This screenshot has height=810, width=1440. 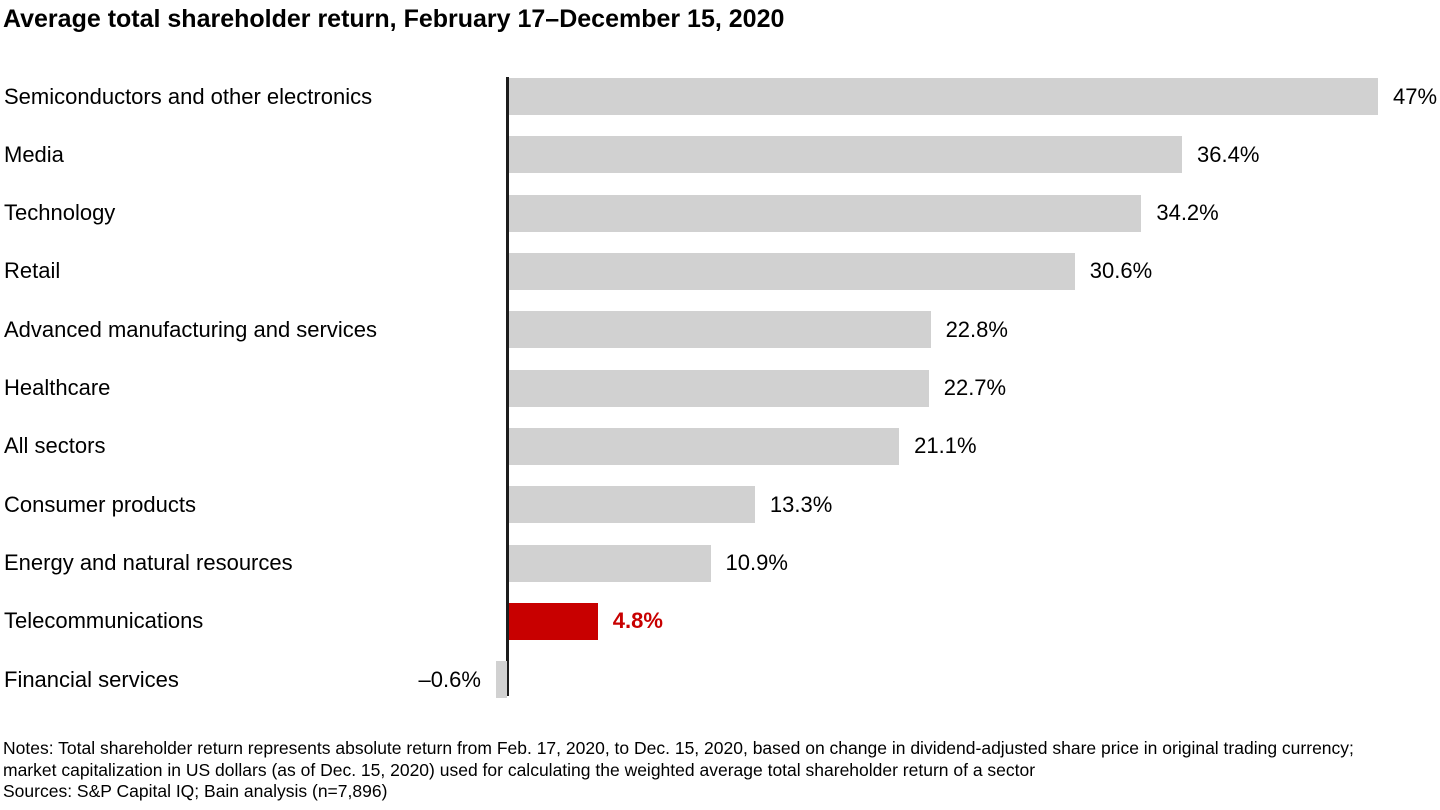 What do you see at coordinates (1121, 271) in the screenshot?
I see `value-label: 30.6%` at bounding box center [1121, 271].